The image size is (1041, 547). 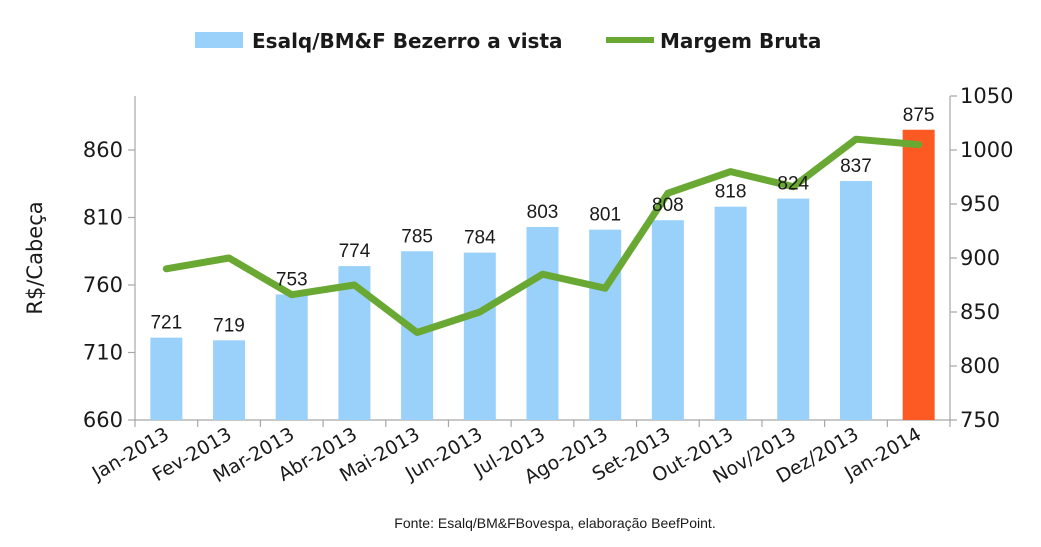 What do you see at coordinates (219, 40) in the screenshot?
I see `legend-swatch-bezerro` at bounding box center [219, 40].